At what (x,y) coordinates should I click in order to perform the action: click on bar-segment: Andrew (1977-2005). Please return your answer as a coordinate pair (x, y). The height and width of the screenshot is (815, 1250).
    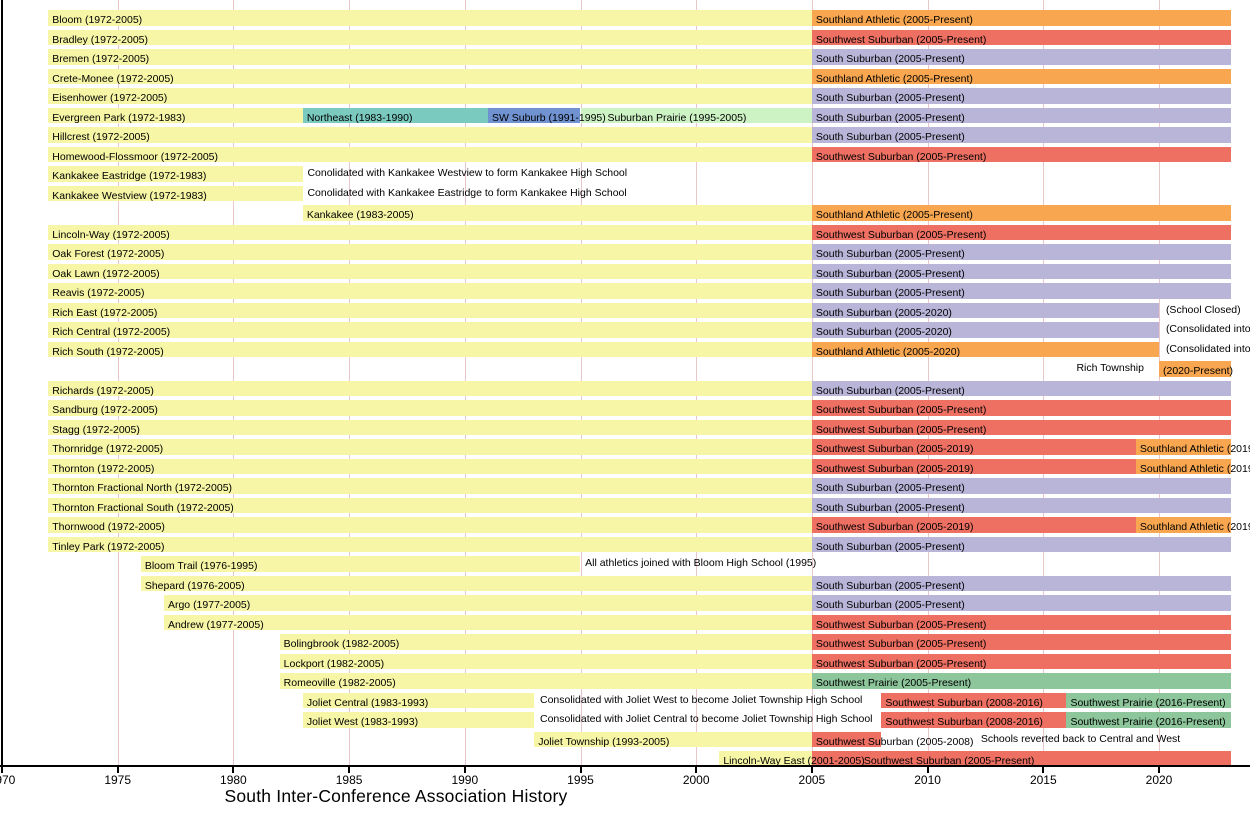
    Looking at the image, I should click on (487, 622).